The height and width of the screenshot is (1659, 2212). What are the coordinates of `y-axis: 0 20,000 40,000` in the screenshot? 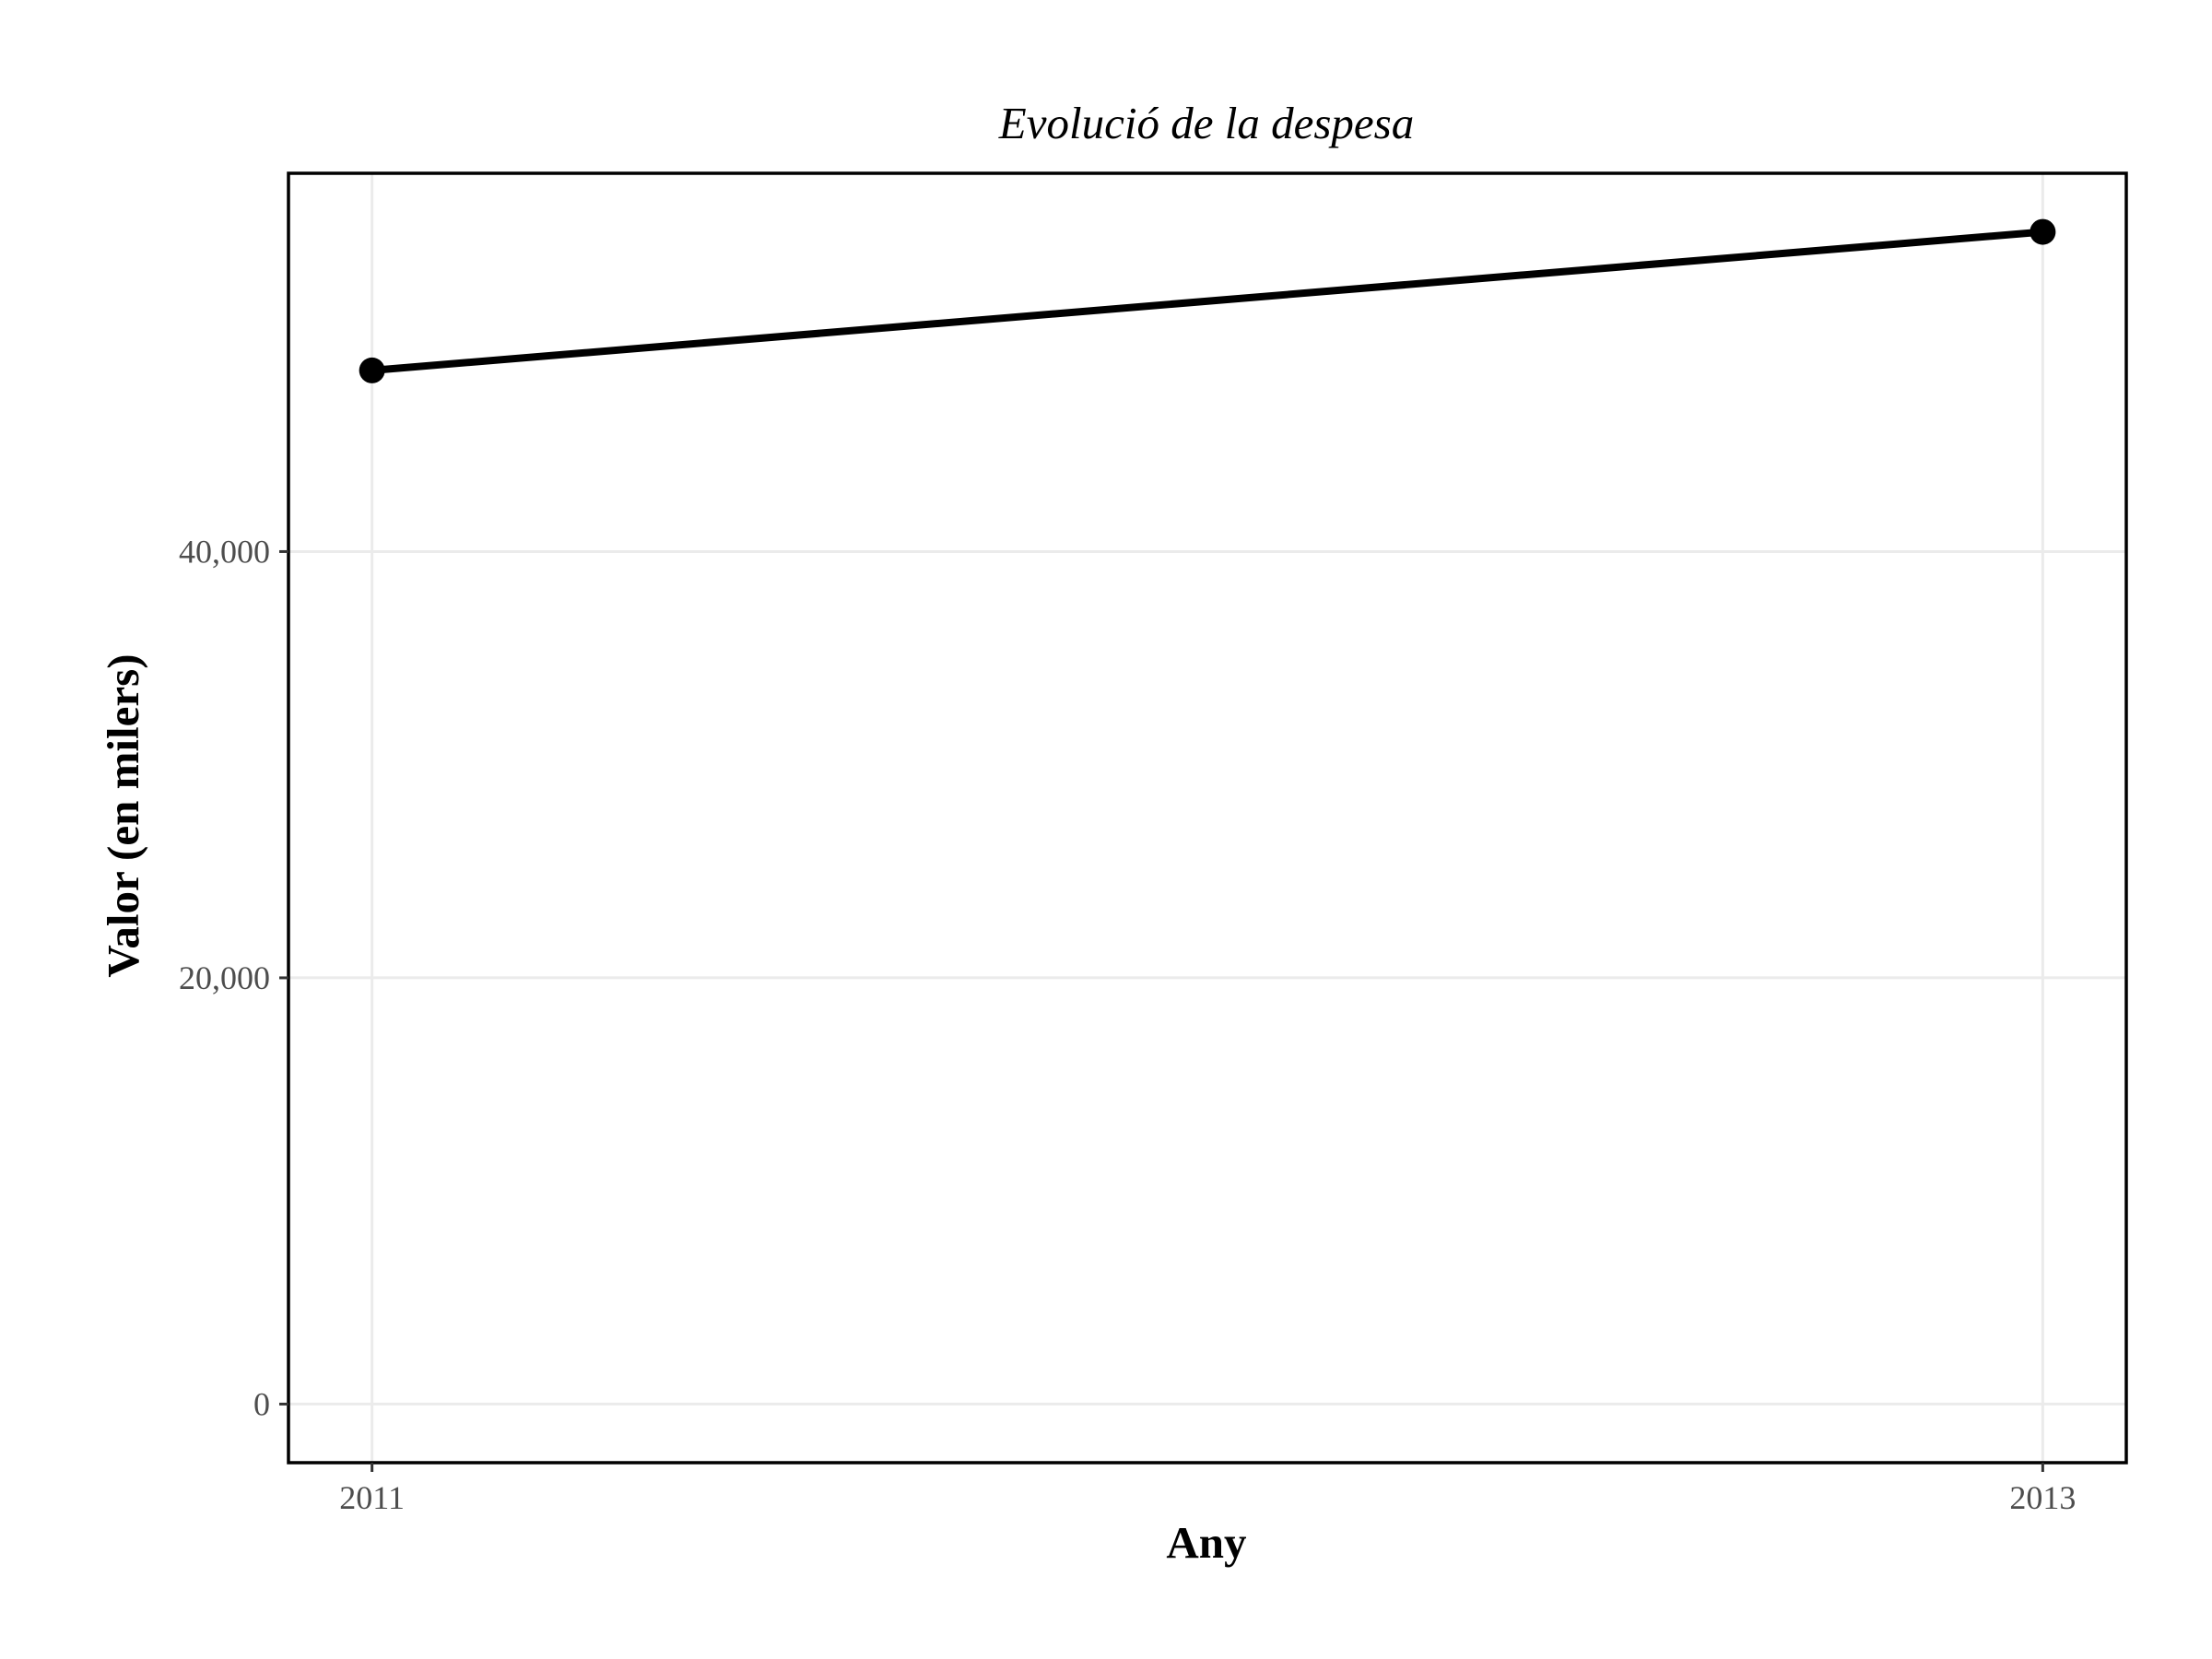 It's located at (233, 977).